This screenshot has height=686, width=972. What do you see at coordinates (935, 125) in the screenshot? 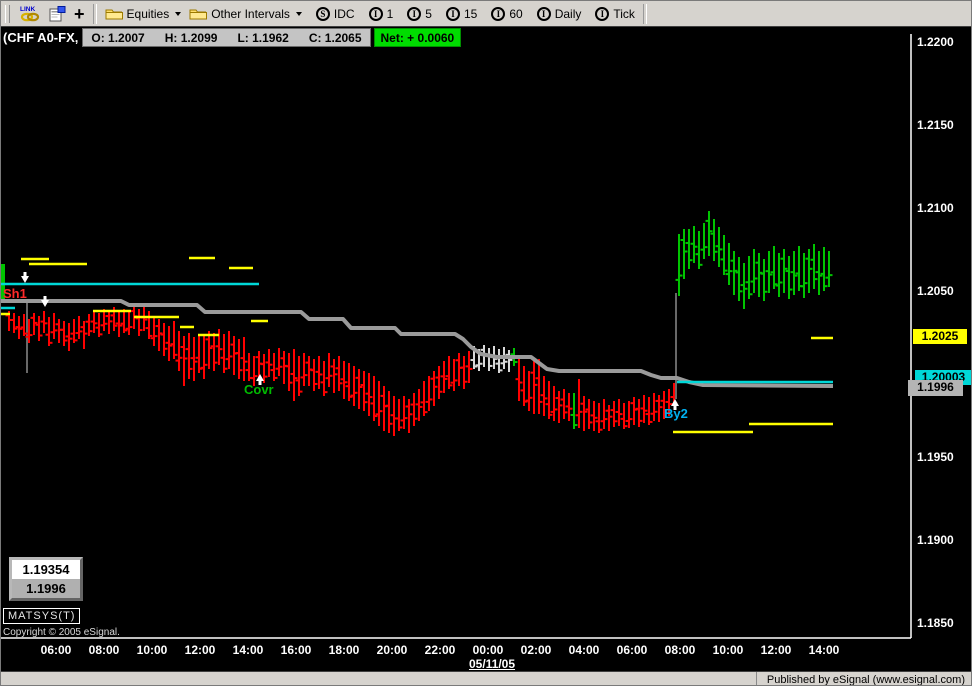
I see `y-axis-label: 1.2150` at bounding box center [935, 125].